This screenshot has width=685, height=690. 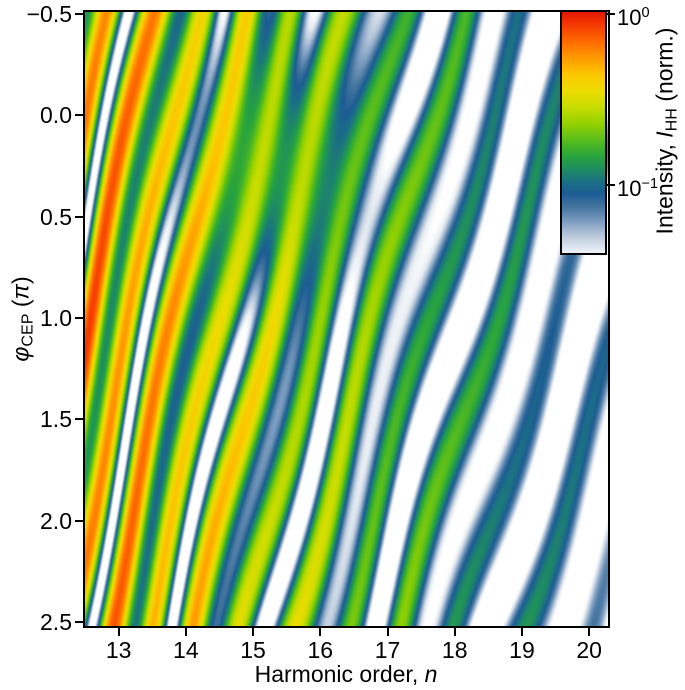 I want to click on y-axis-label-phi: φ, so click(x=20, y=354).